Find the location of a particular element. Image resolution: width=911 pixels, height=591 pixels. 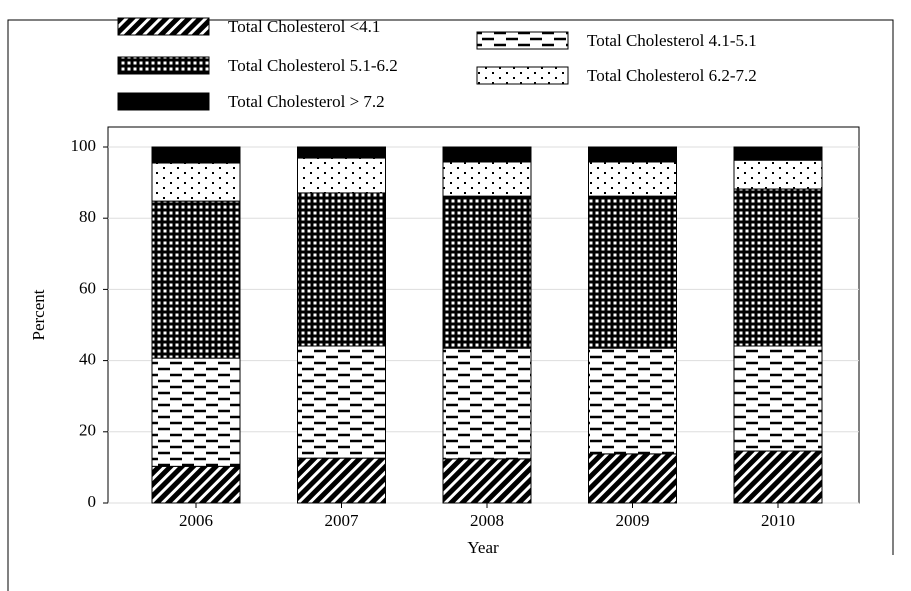

y-tick-label: 60 is located at coordinates (87, 287).